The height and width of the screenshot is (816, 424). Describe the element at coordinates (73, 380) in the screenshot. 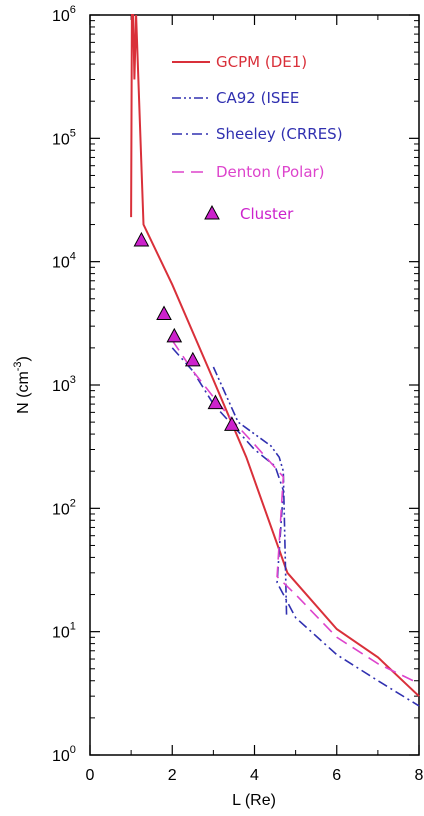

I see `y-tick-exponent: 3` at that location.